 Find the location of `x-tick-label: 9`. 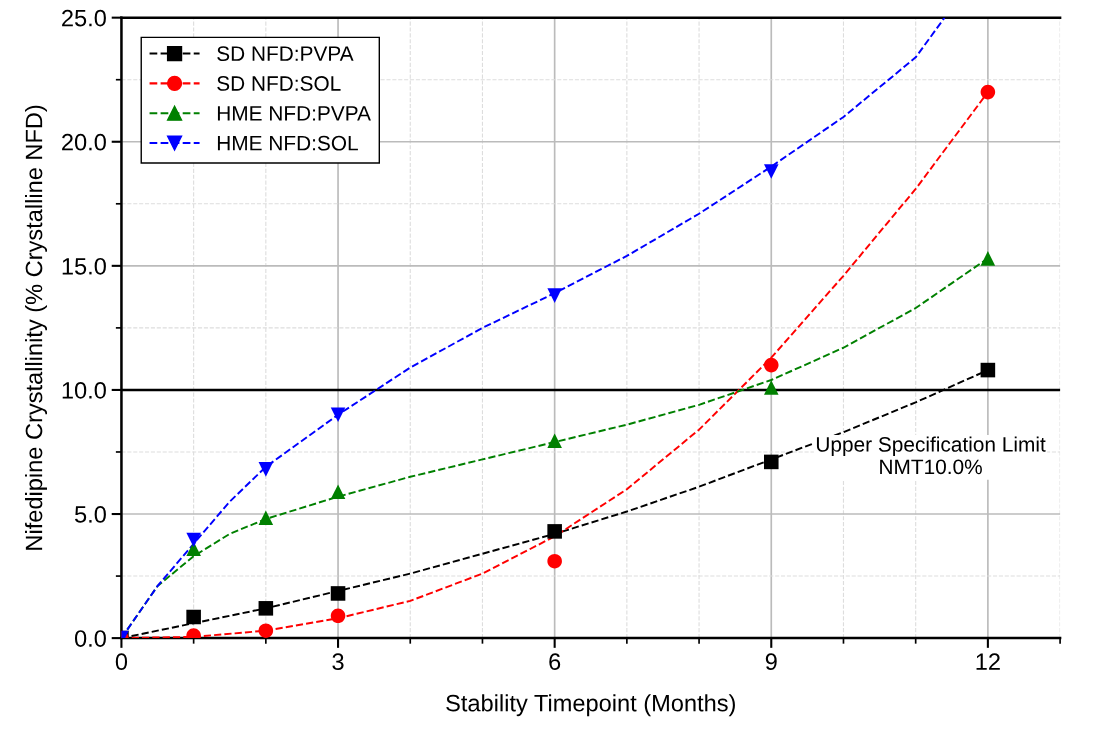

x-tick-label: 9 is located at coordinates (771, 662).